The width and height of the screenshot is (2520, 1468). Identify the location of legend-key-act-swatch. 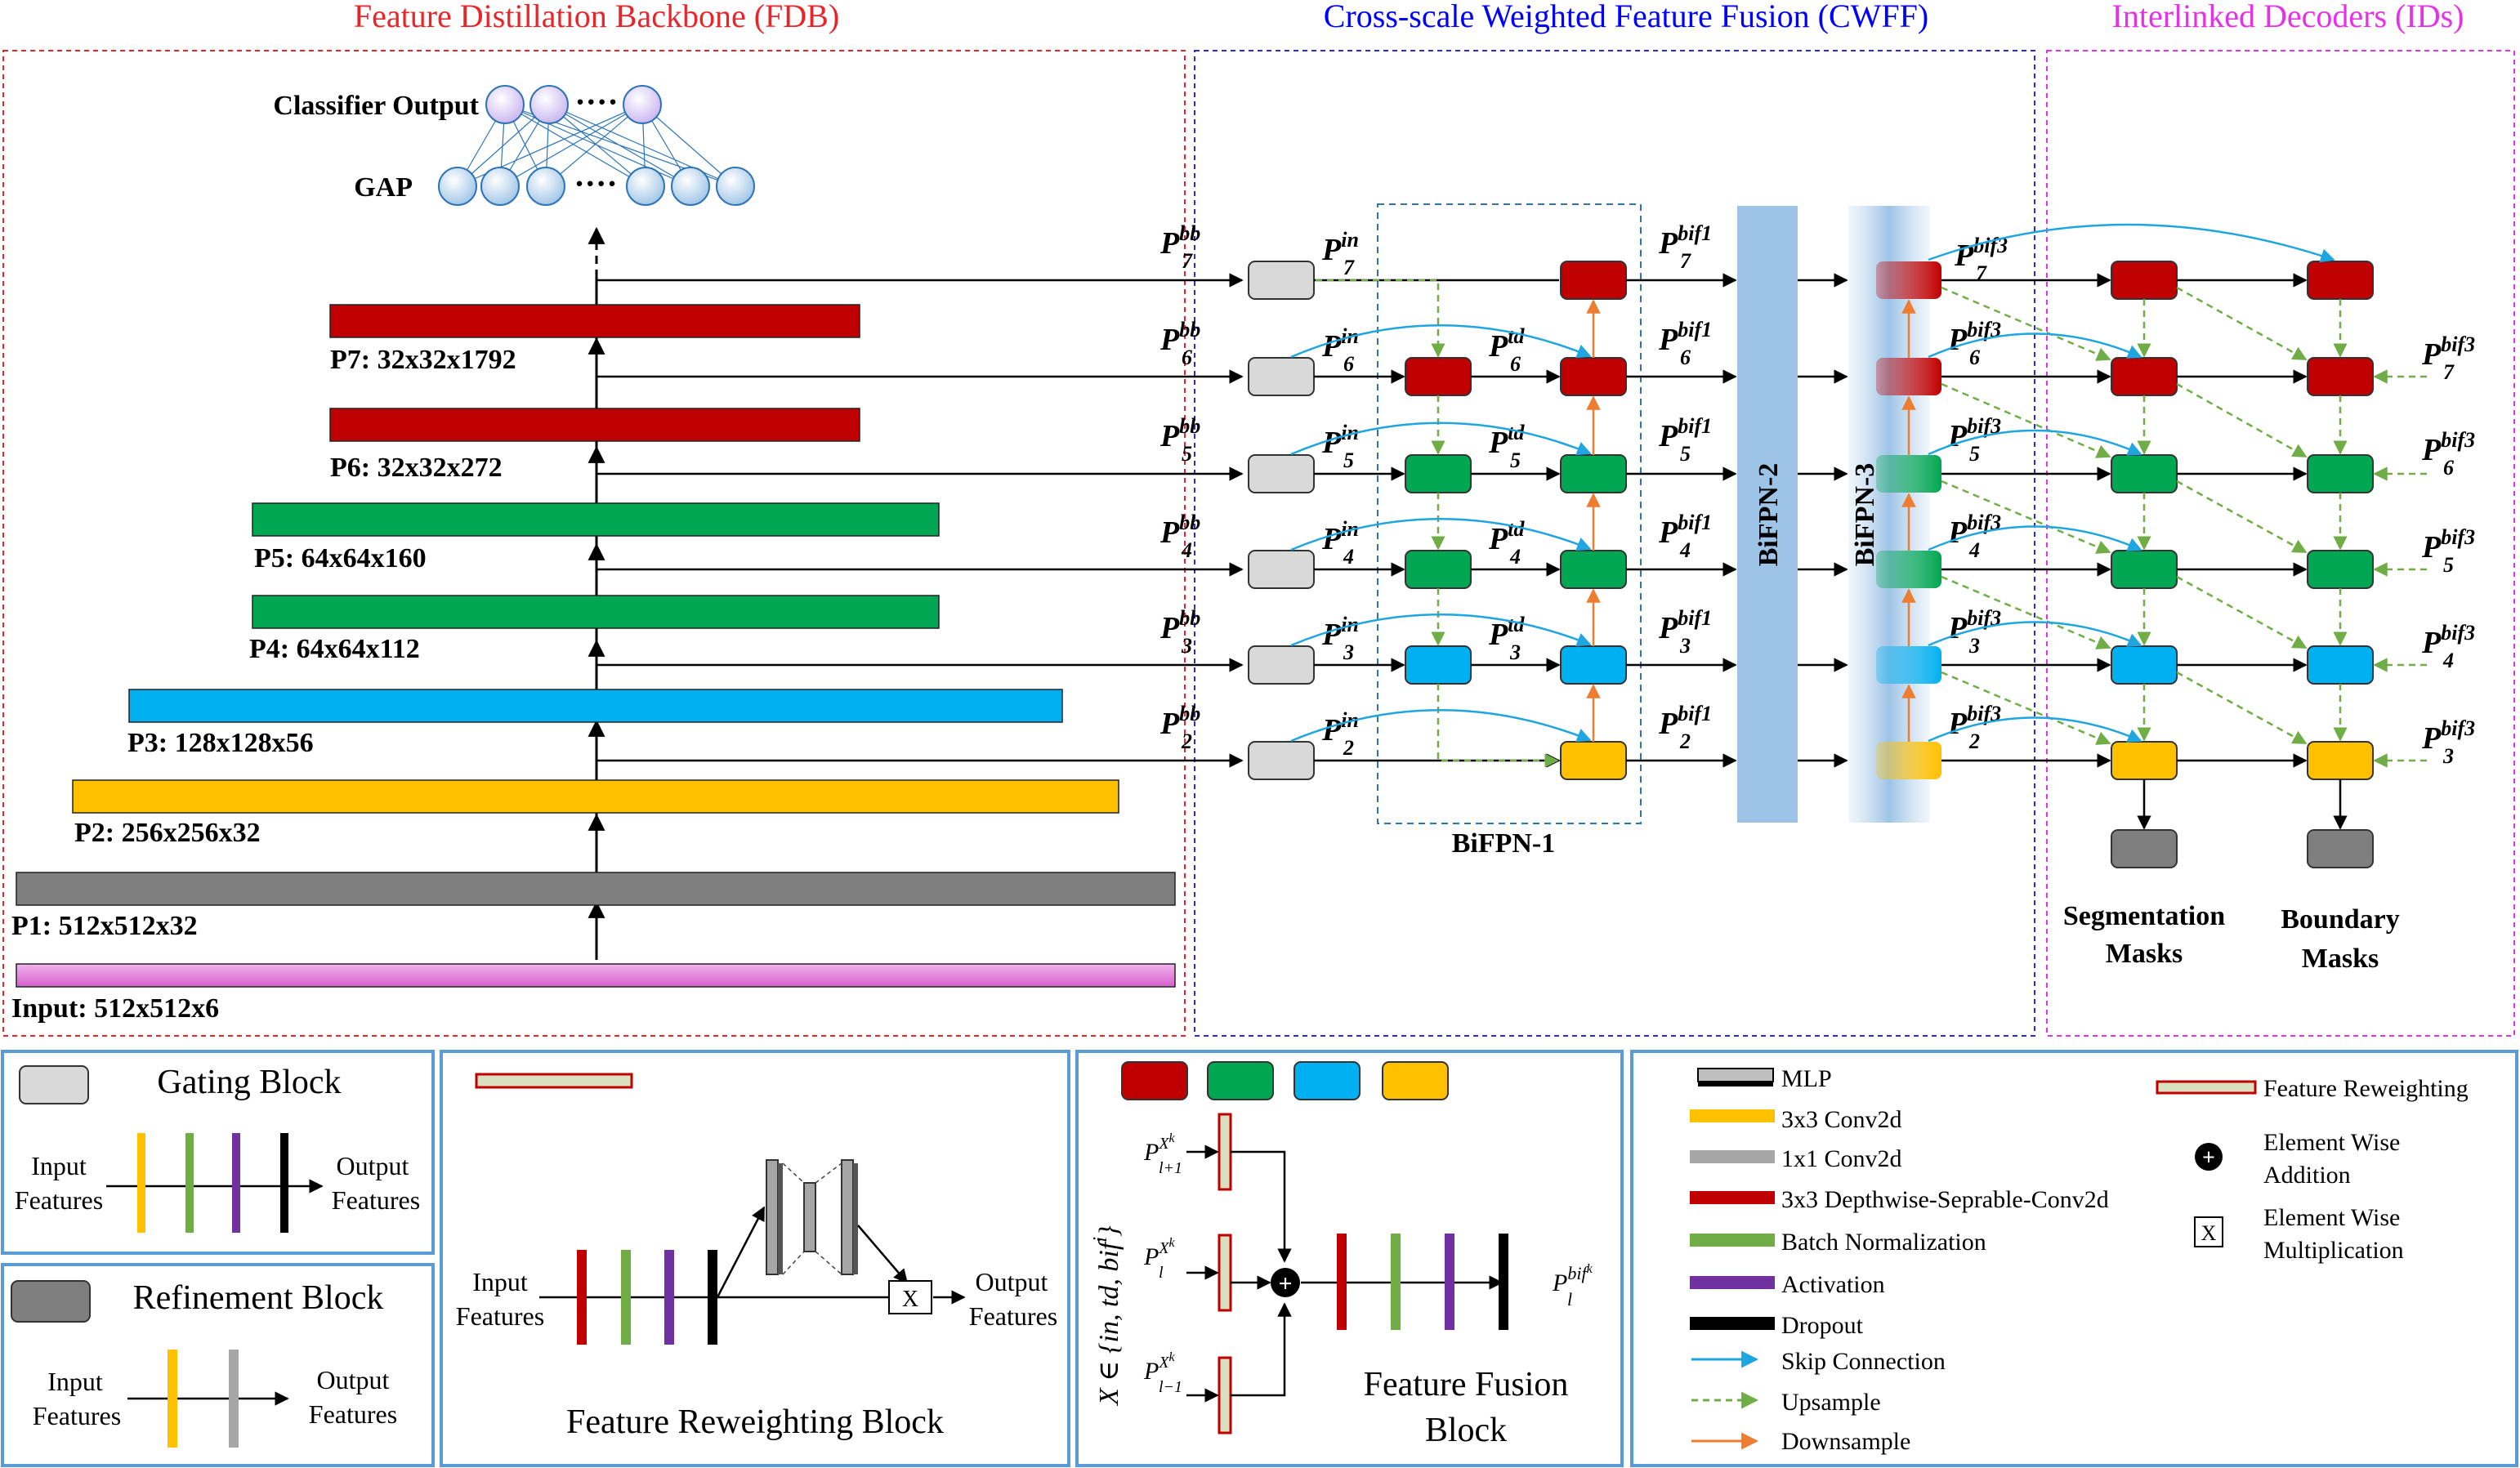
(1732, 1282).